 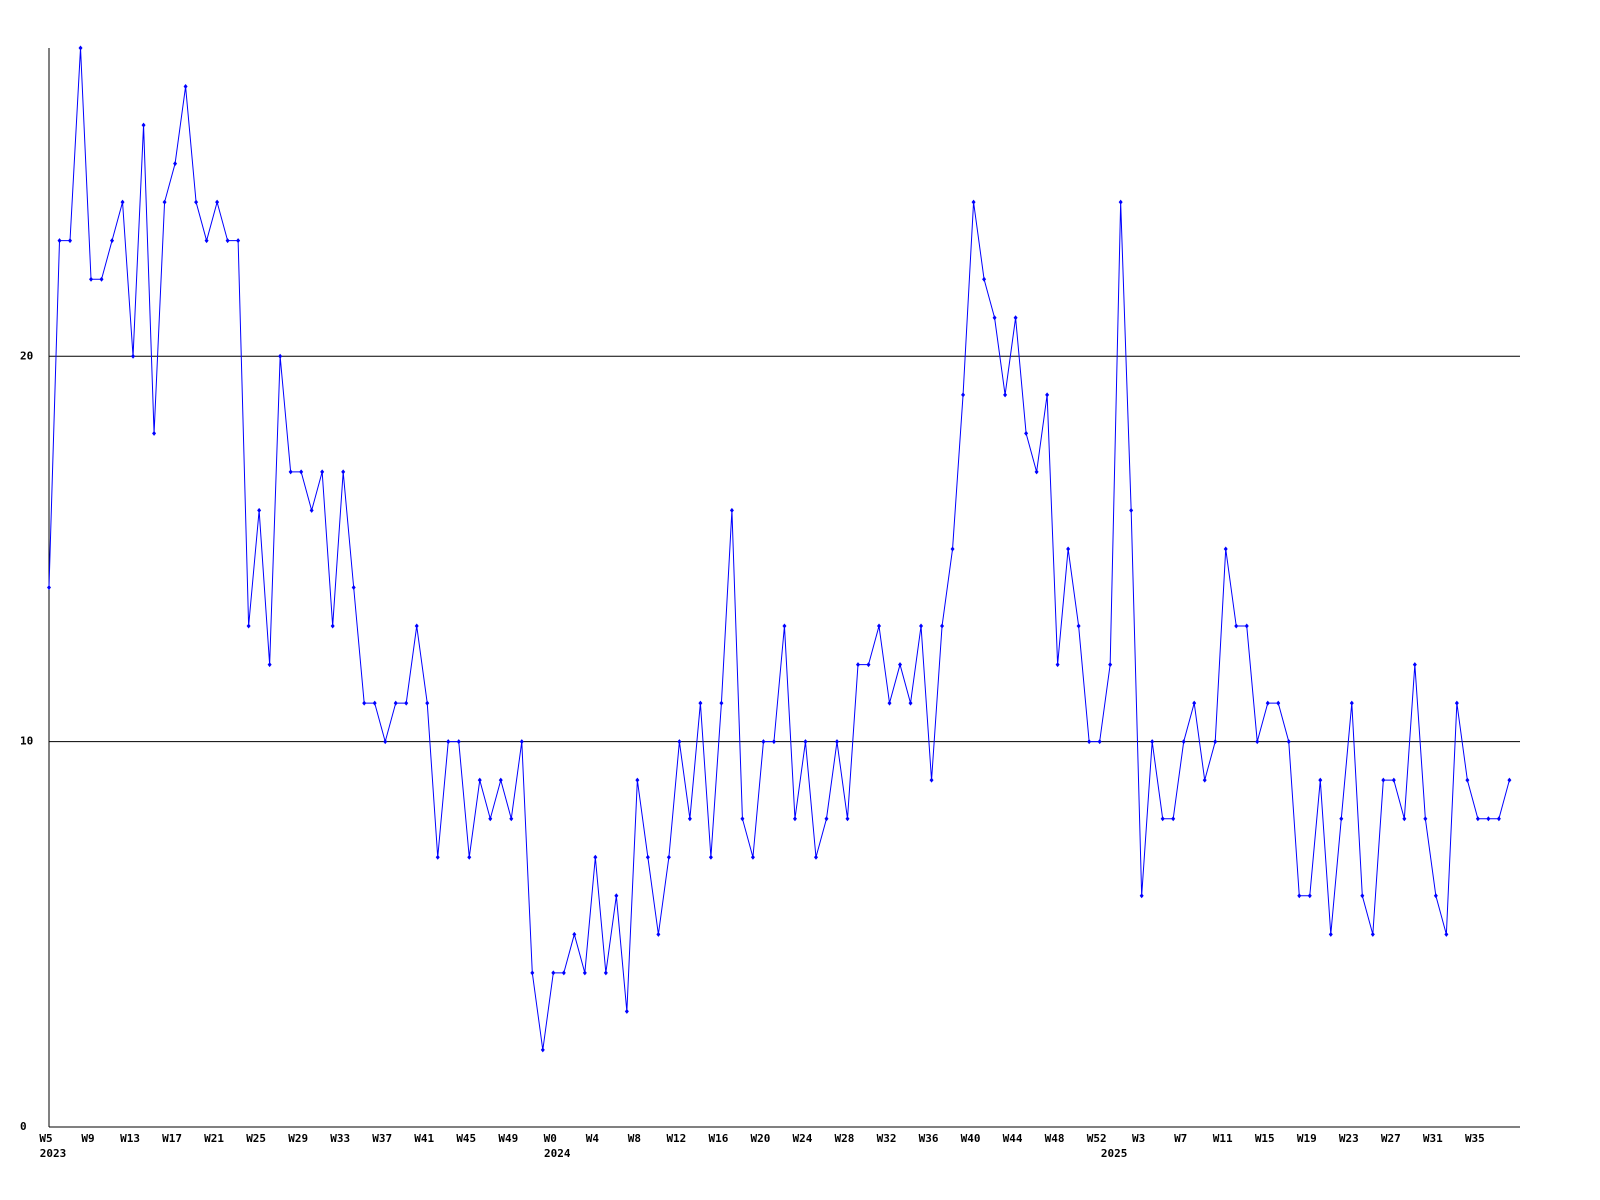 I want to click on x-tick-label: W9, so click(x=87, y=1138).